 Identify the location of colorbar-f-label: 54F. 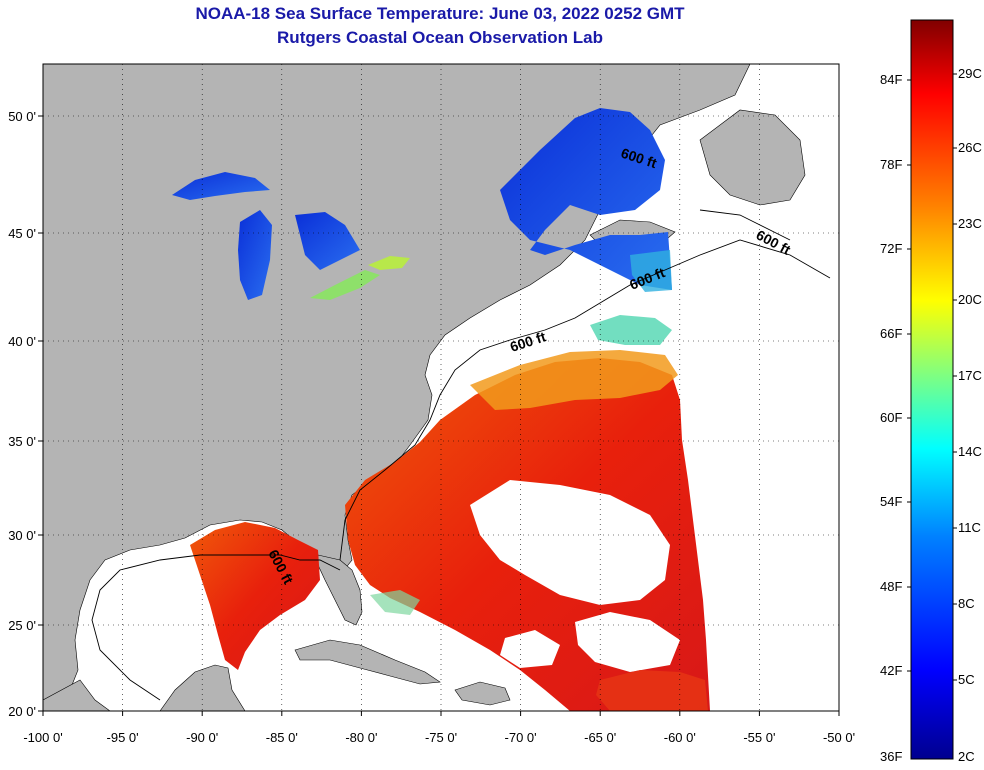
(891, 501).